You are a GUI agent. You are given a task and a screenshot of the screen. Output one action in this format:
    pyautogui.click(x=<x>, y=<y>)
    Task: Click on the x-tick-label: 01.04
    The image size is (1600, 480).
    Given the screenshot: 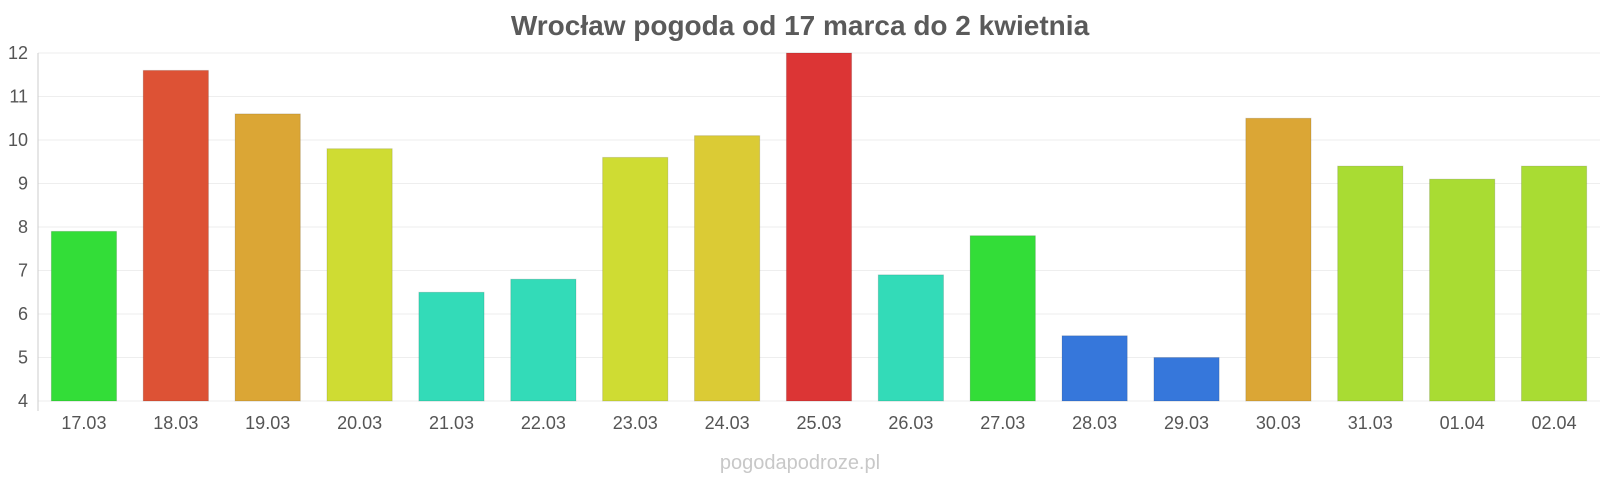 What is the action you would take?
    pyautogui.click(x=1462, y=423)
    